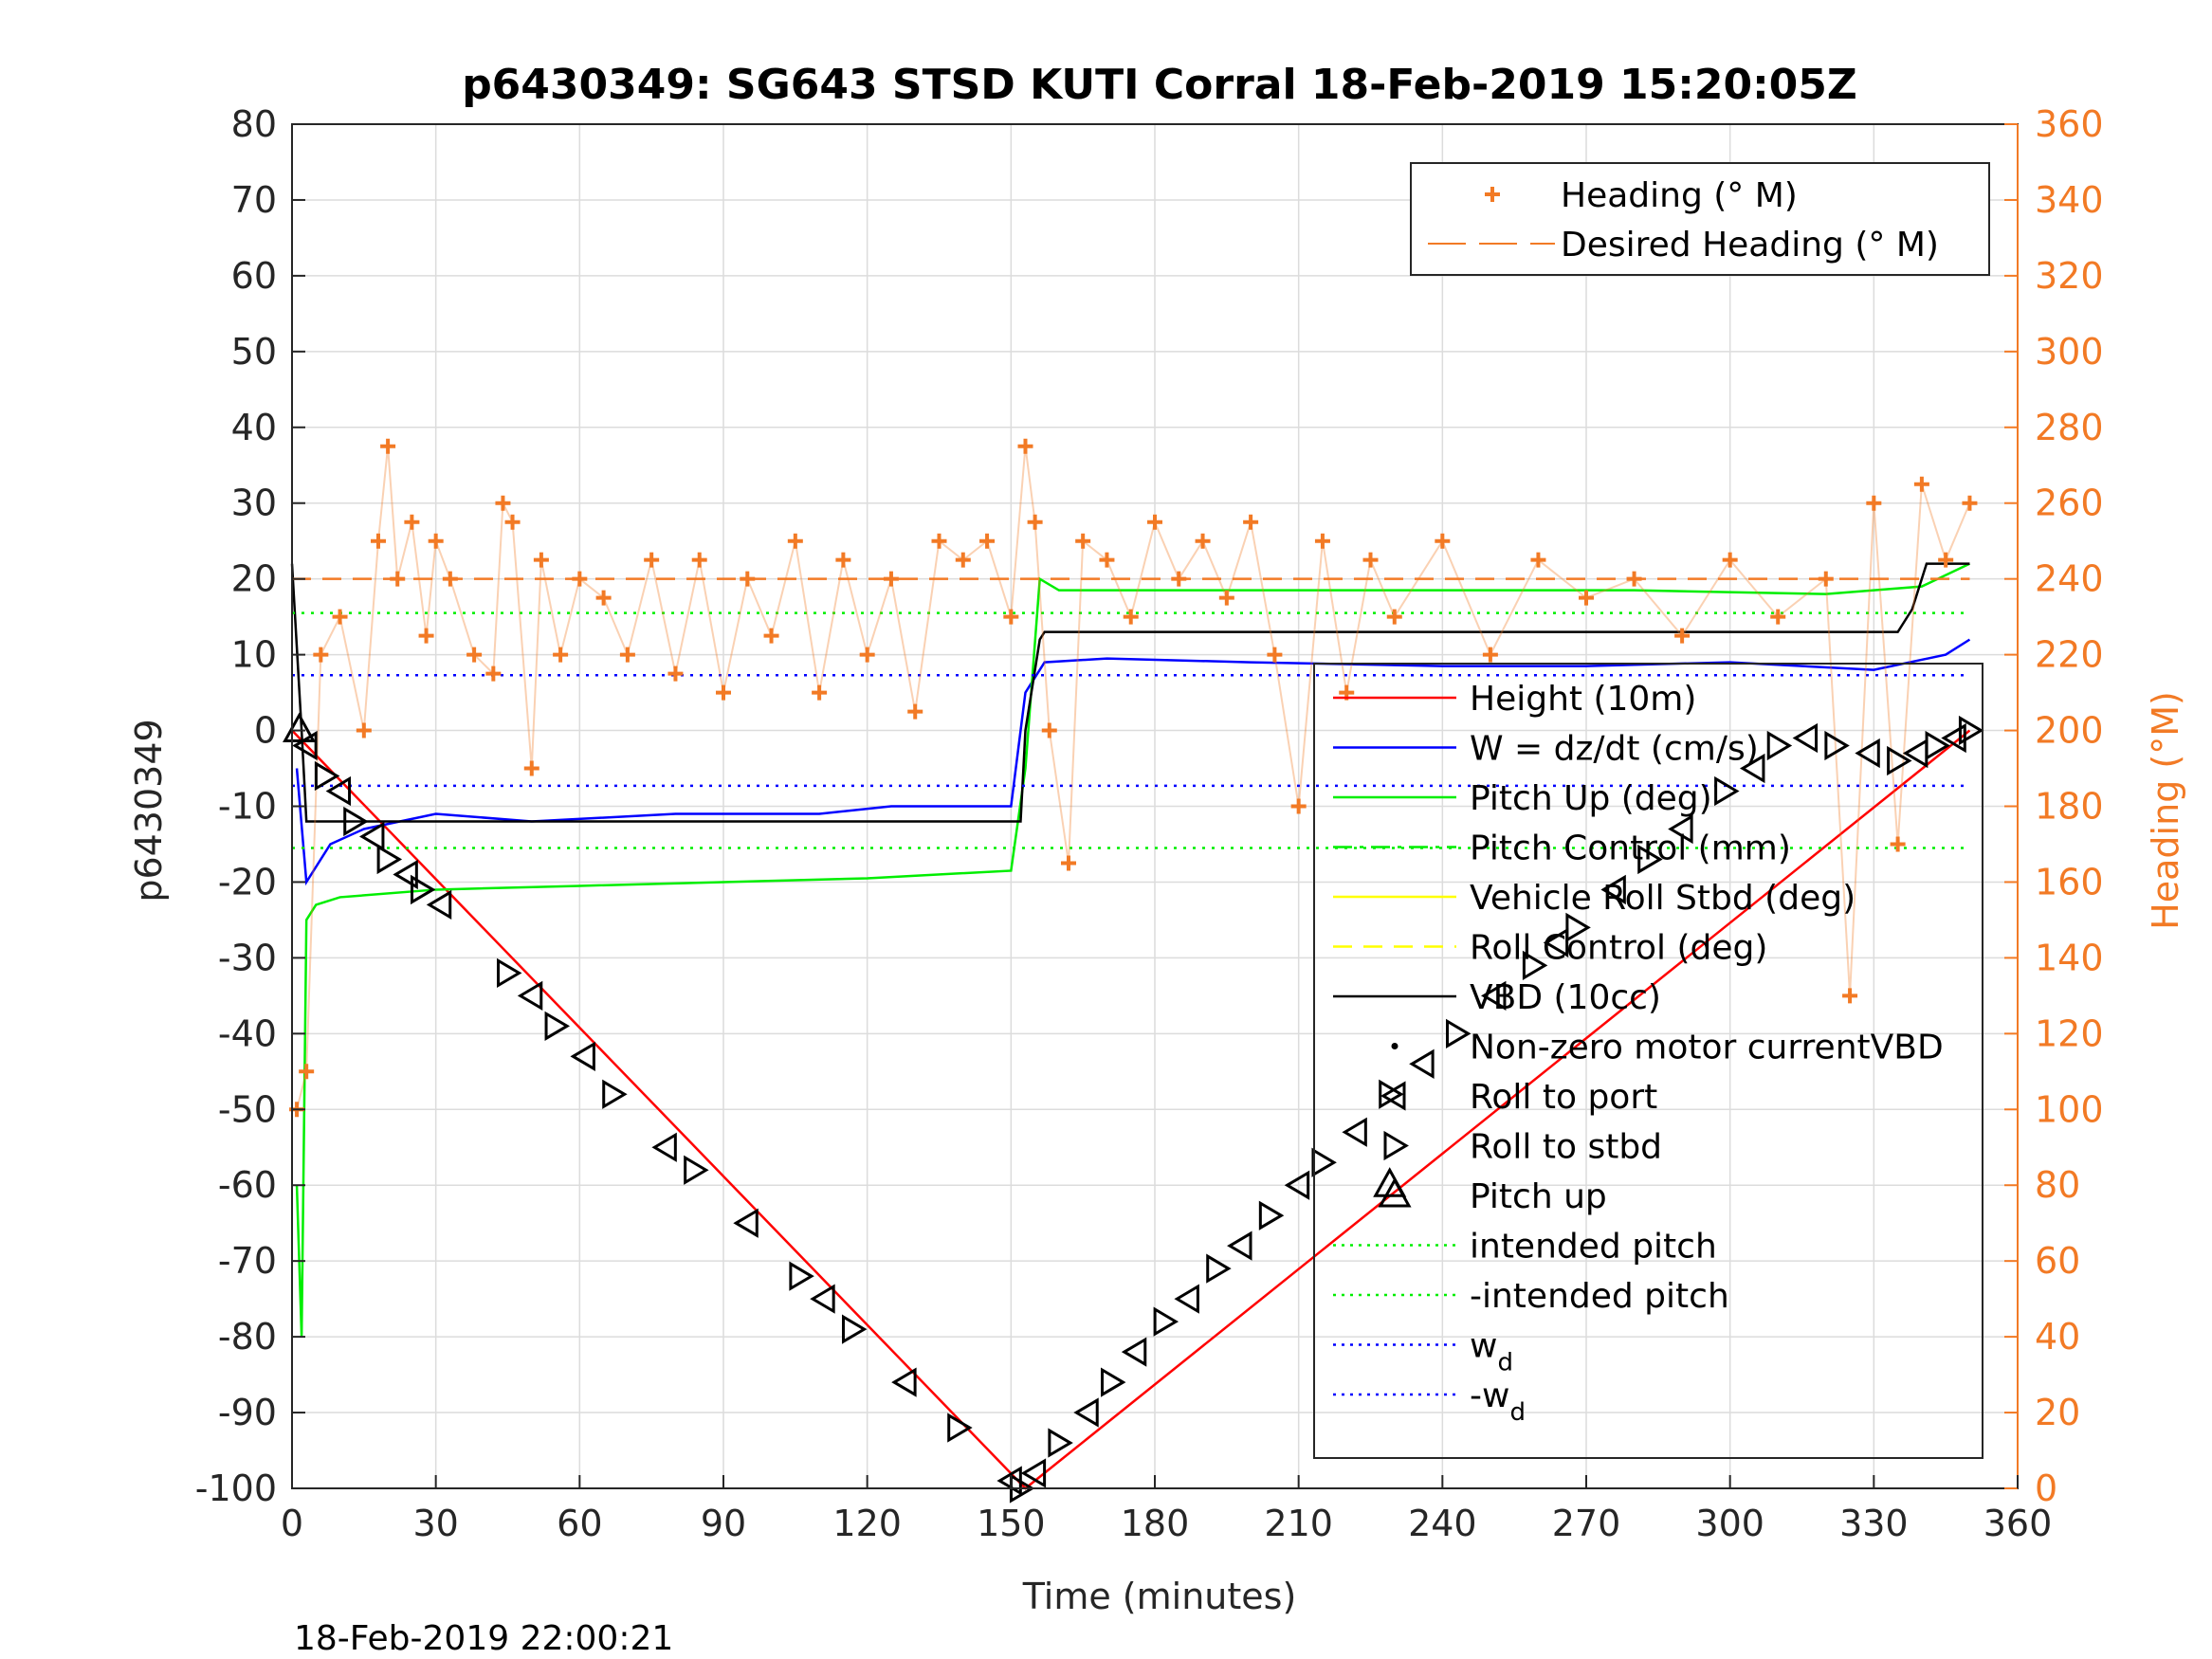 This screenshot has height=1659, width=2212. What do you see at coordinates (1750, 245) in the screenshot?
I see `legend-heading-label: Desired Heading (° M)` at bounding box center [1750, 245].